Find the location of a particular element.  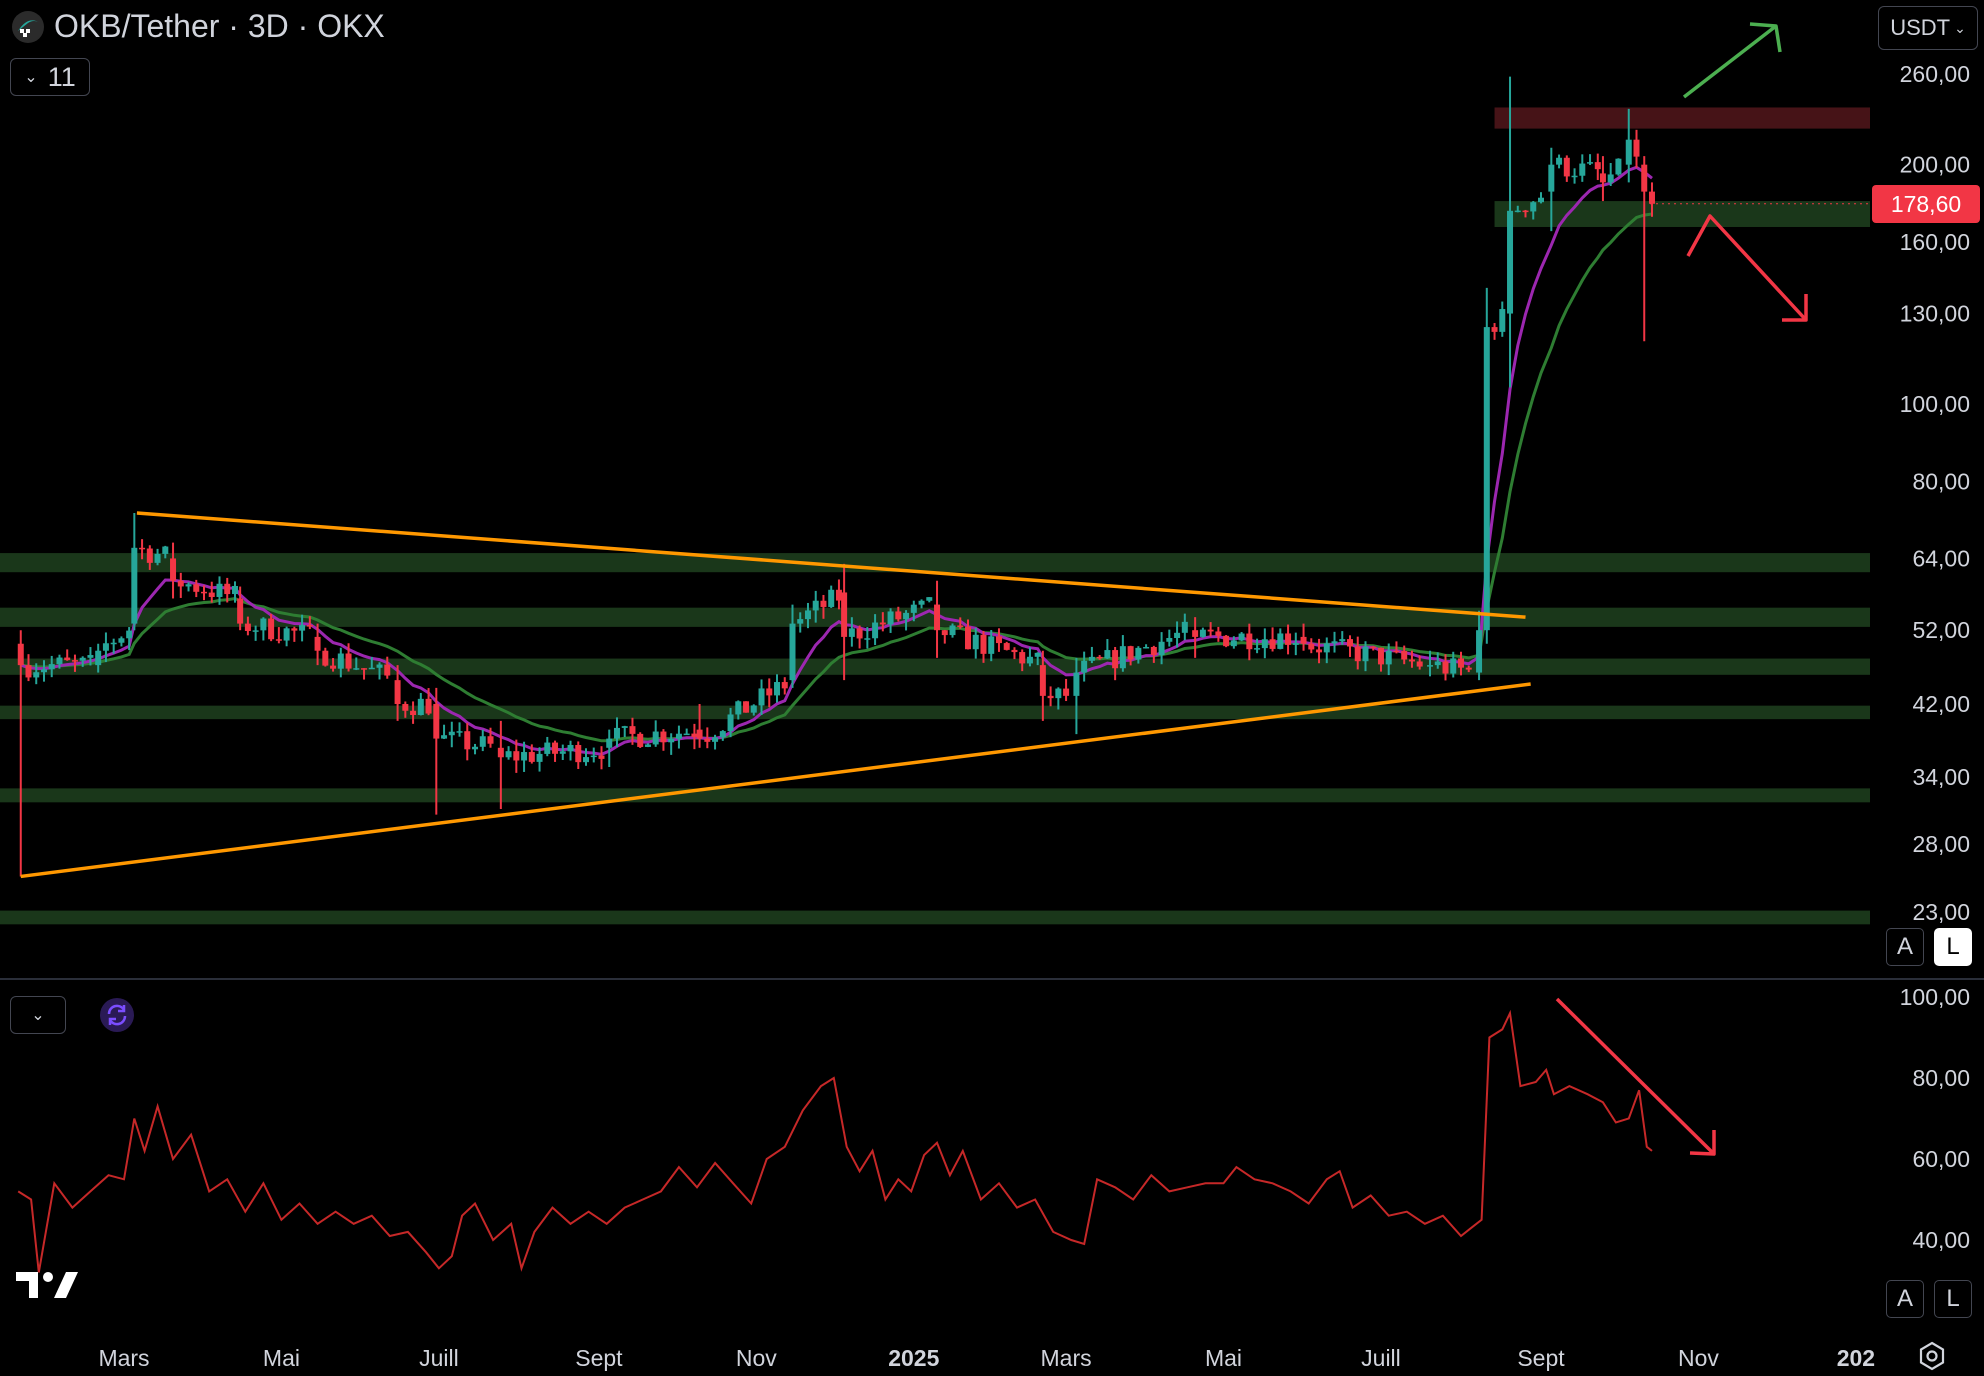

currency-select: USDT ⌄ is located at coordinates (1928, 28).